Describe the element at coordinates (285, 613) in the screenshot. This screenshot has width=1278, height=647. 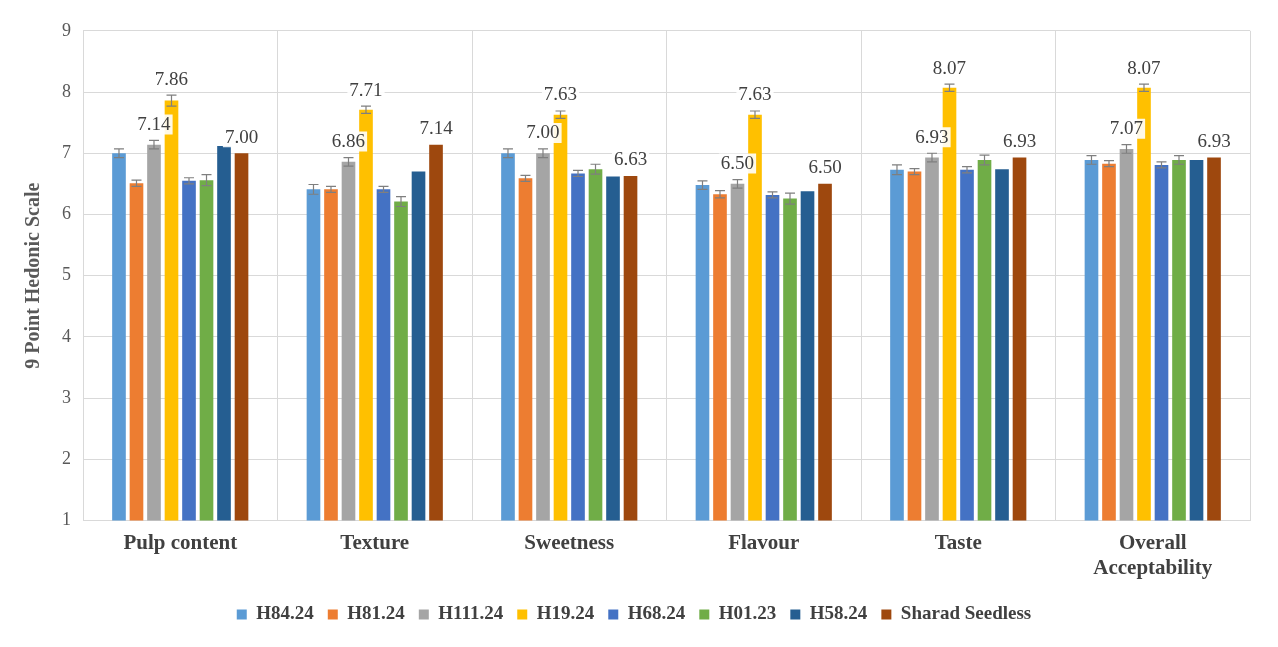
I see `legend-label: H84.24` at that location.